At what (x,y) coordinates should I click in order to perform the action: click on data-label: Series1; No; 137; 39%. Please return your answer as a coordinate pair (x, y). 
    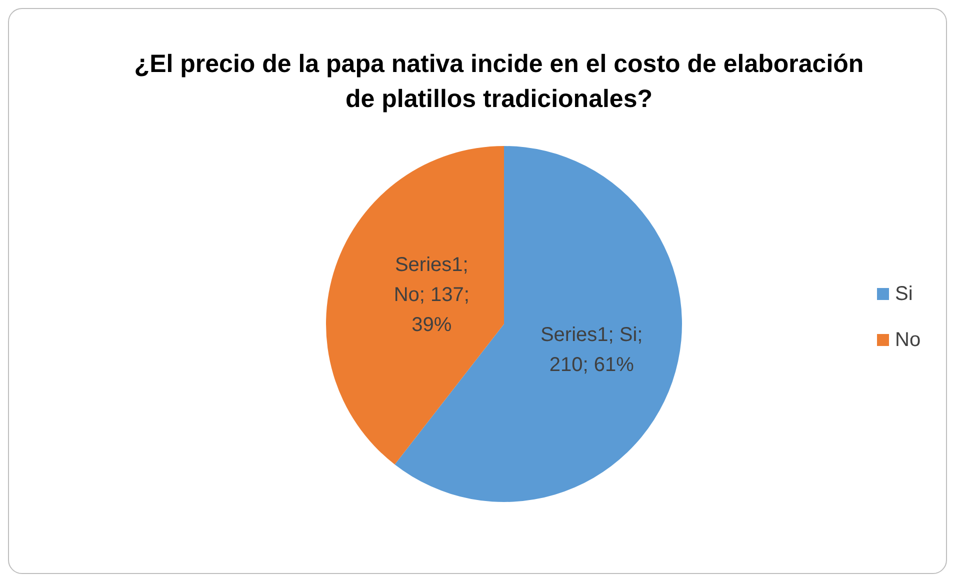
    Looking at the image, I should click on (432, 295).